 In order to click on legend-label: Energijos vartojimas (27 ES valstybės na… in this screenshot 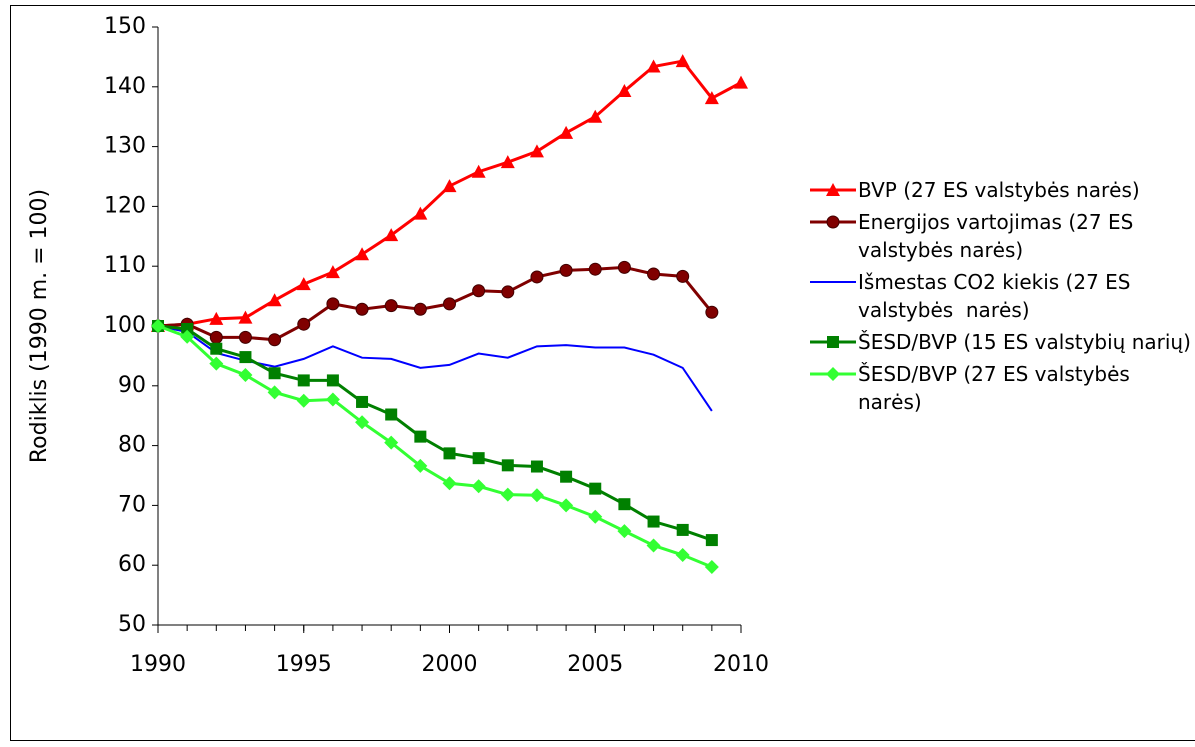, I will do `click(999, 236)`.